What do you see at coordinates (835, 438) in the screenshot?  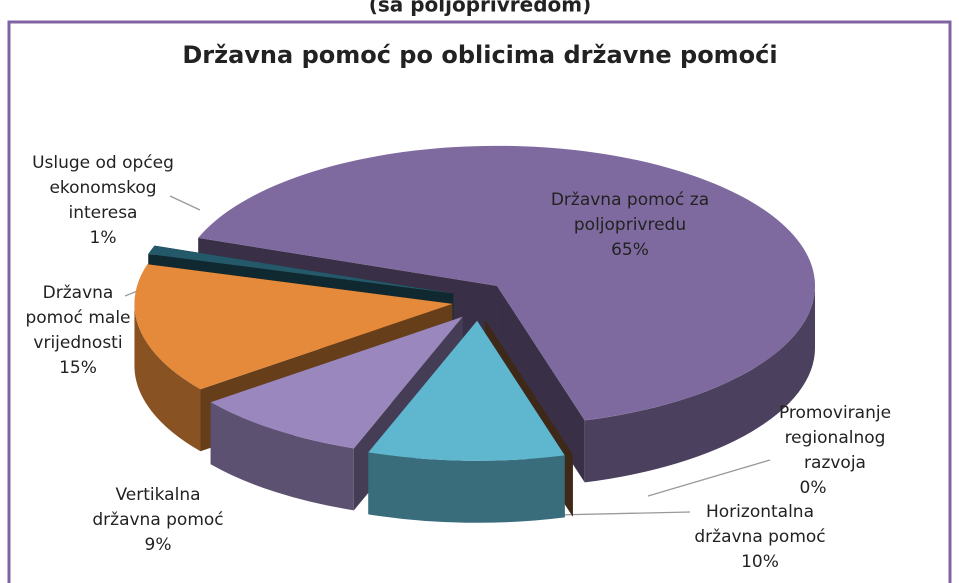 I see `slice-label: Promoviranje regionalnog razvoja` at bounding box center [835, 438].